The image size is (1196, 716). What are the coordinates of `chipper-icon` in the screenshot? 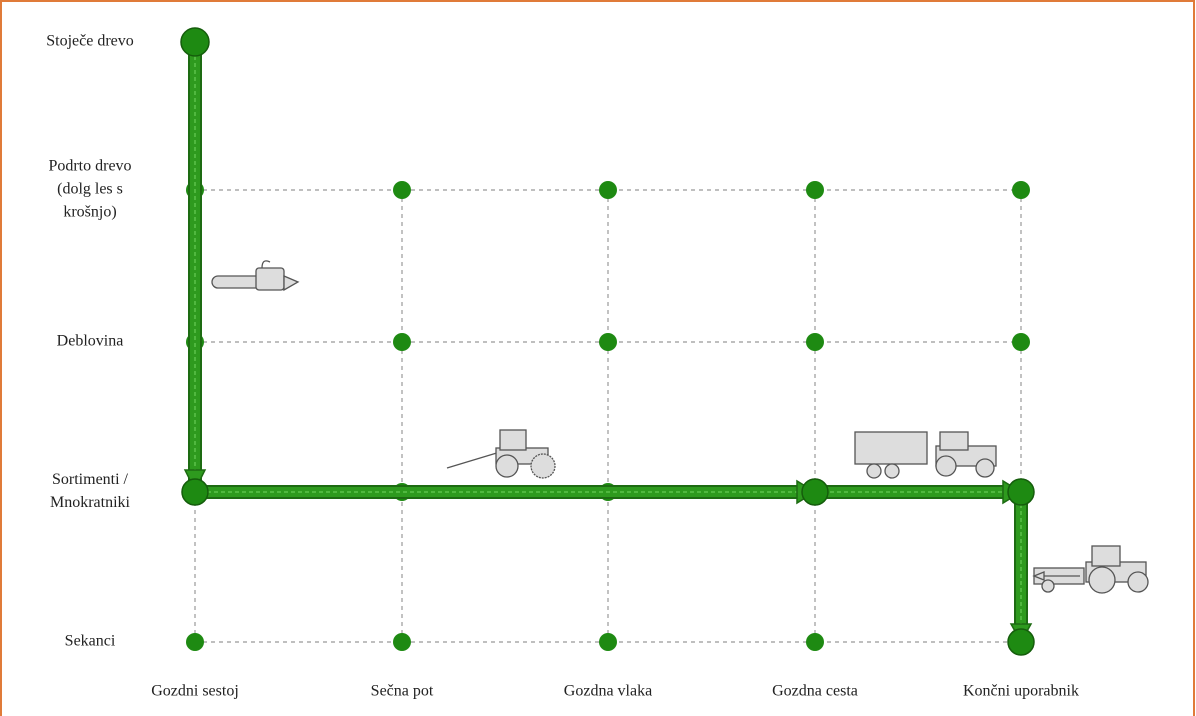 It's located at (1090, 569).